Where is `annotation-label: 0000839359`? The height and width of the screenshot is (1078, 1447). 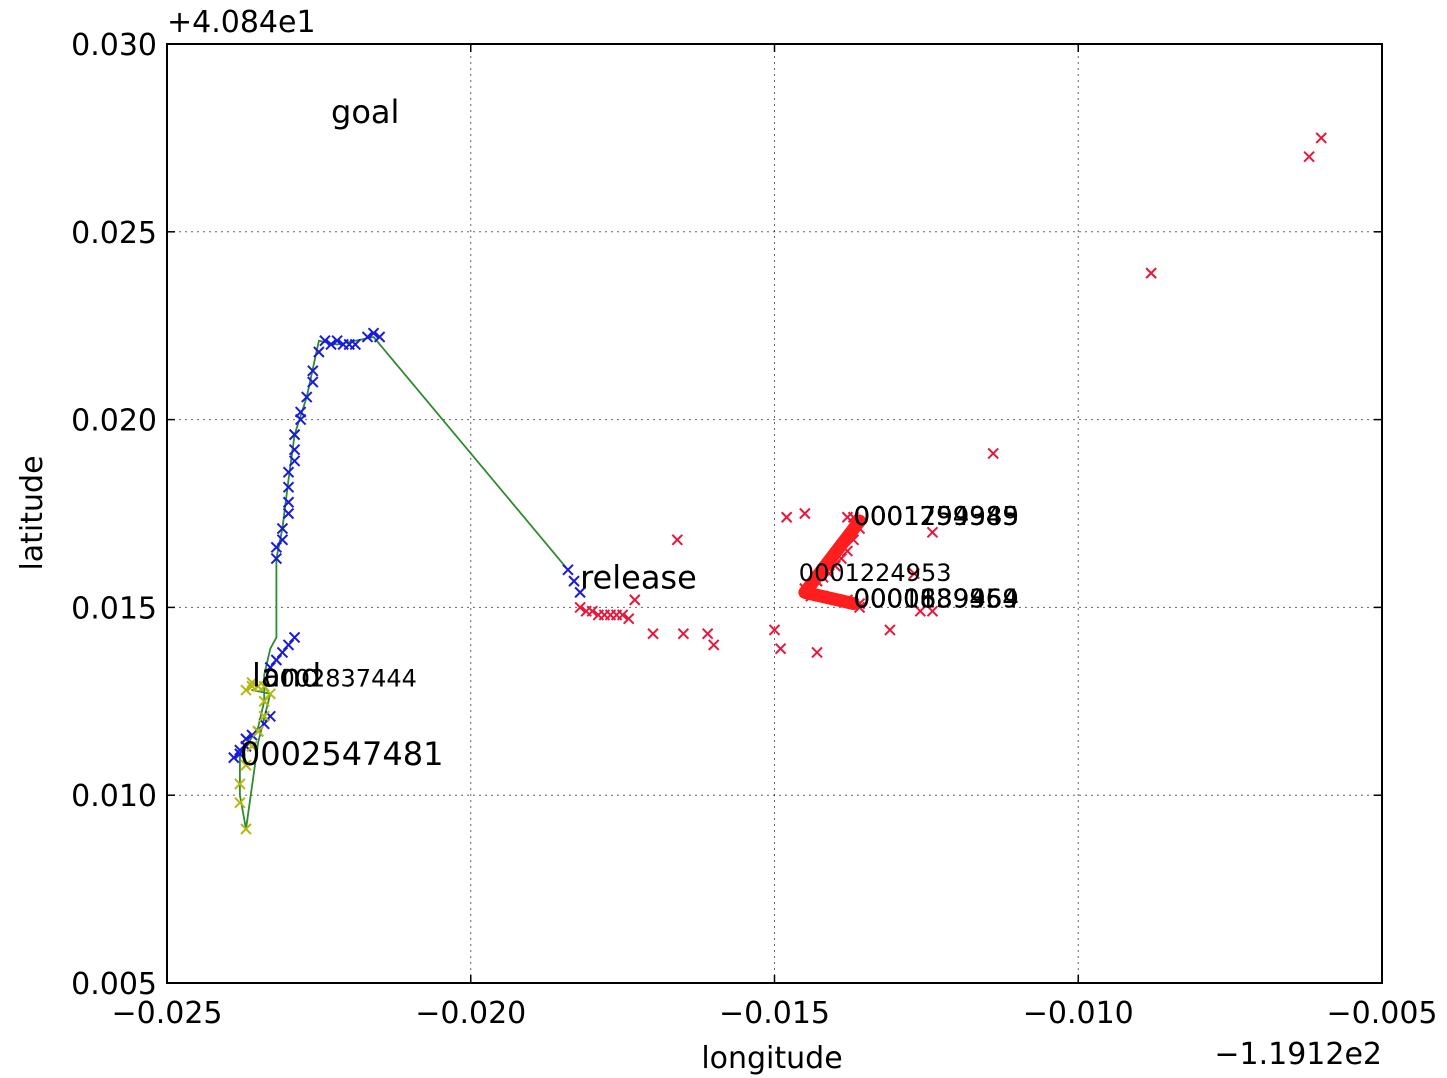
annotation-label: 0000839359 is located at coordinates (935, 599).